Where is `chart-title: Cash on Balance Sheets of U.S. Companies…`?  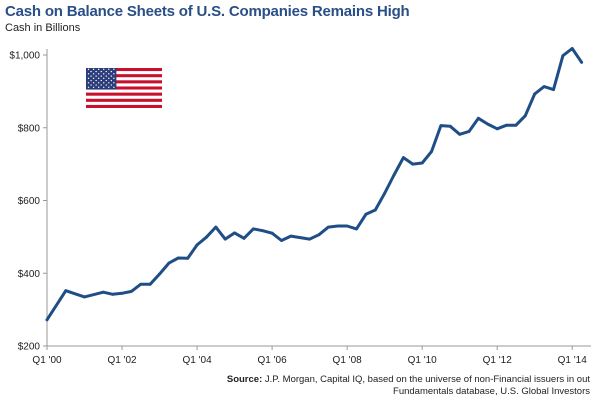 chart-title: Cash on Balance Sheets of U.S. Companies… is located at coordinates (207, 11).